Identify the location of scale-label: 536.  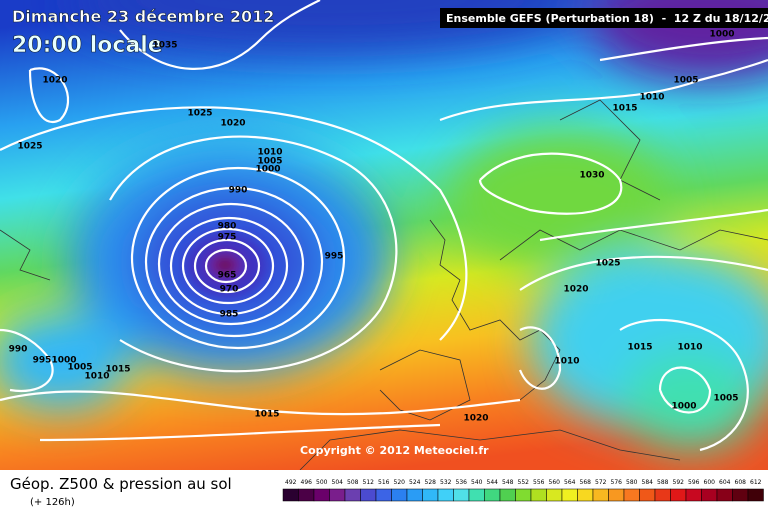
(462, 482).